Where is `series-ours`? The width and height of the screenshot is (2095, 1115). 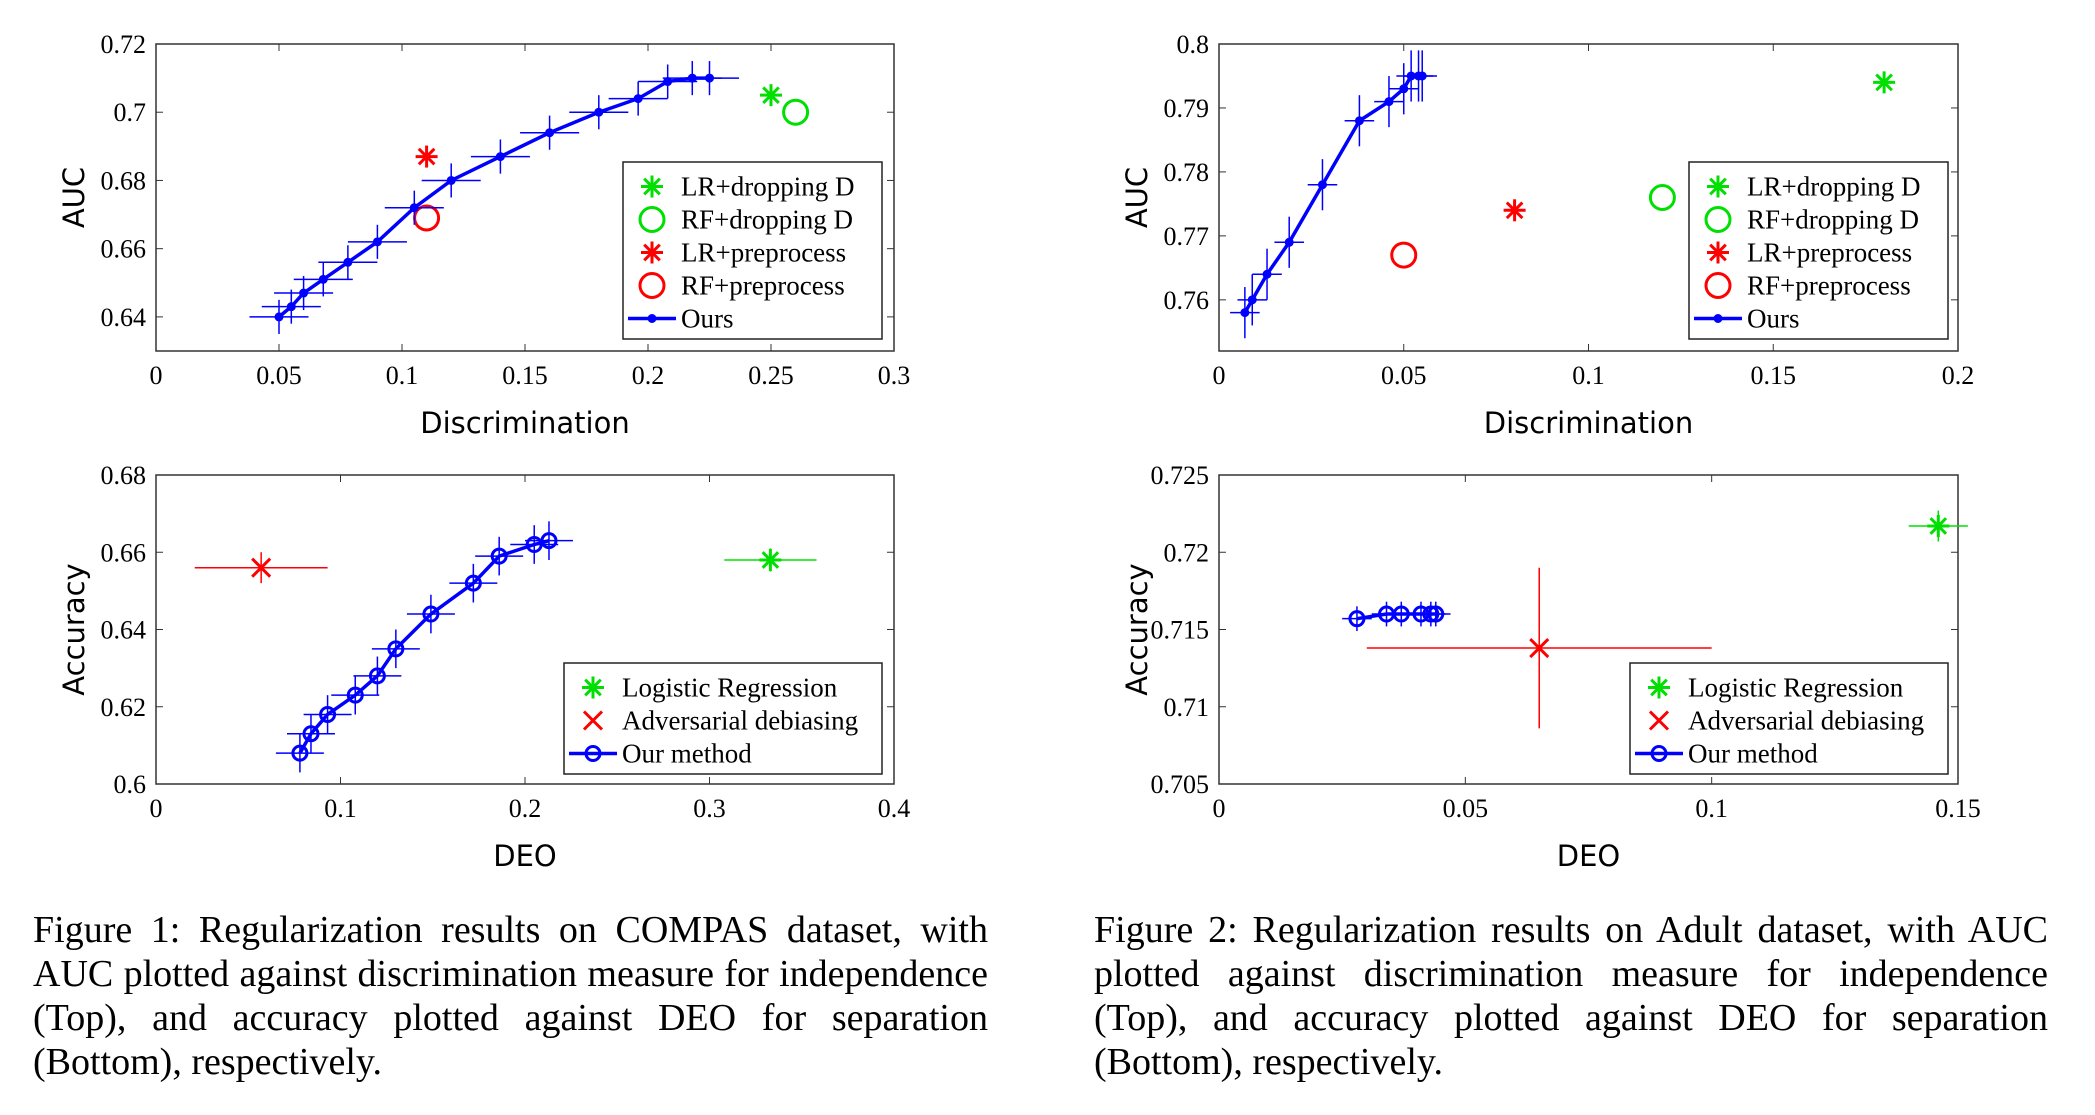 series-ours is located at coordinates (494, 197).